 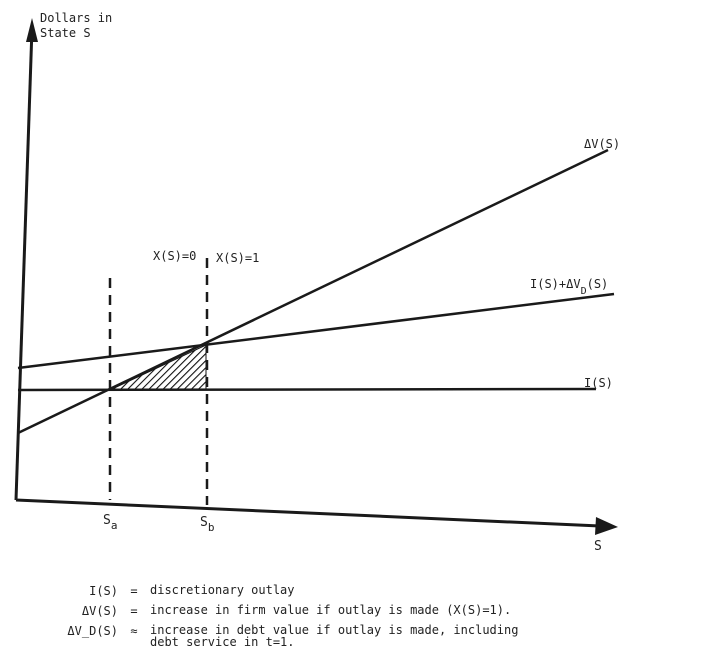 I want to click on sa-sub: a, so click(x=114, y=525).